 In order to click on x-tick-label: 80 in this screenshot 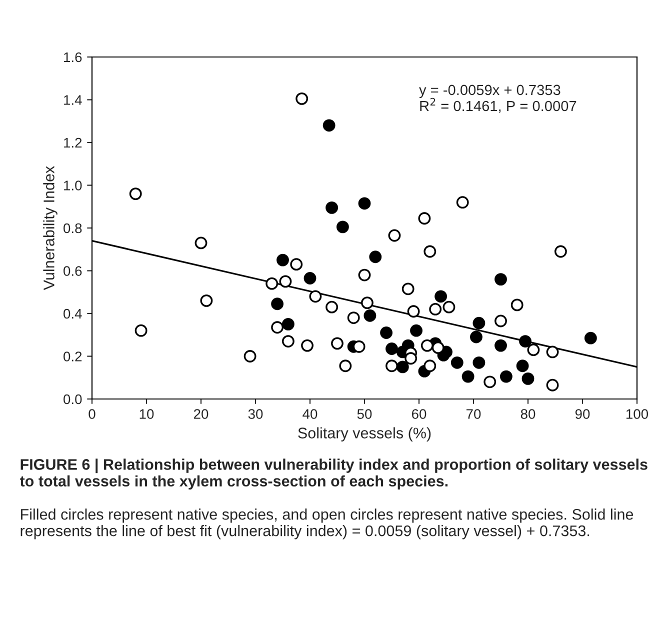, I will do `click(528, 414)`.